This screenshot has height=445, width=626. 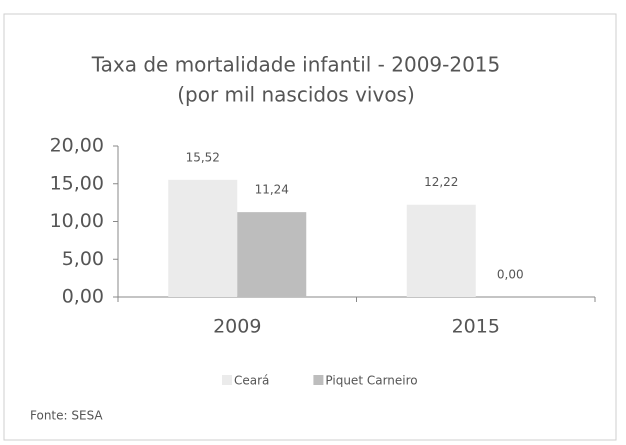 I want to click on legend-label: Ceará, so click(x=251, y=381).